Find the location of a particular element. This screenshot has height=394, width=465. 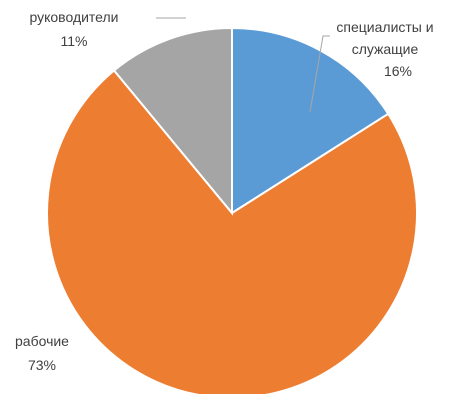

slice-value-specialists: 16% is located at coordinates (398, 71).